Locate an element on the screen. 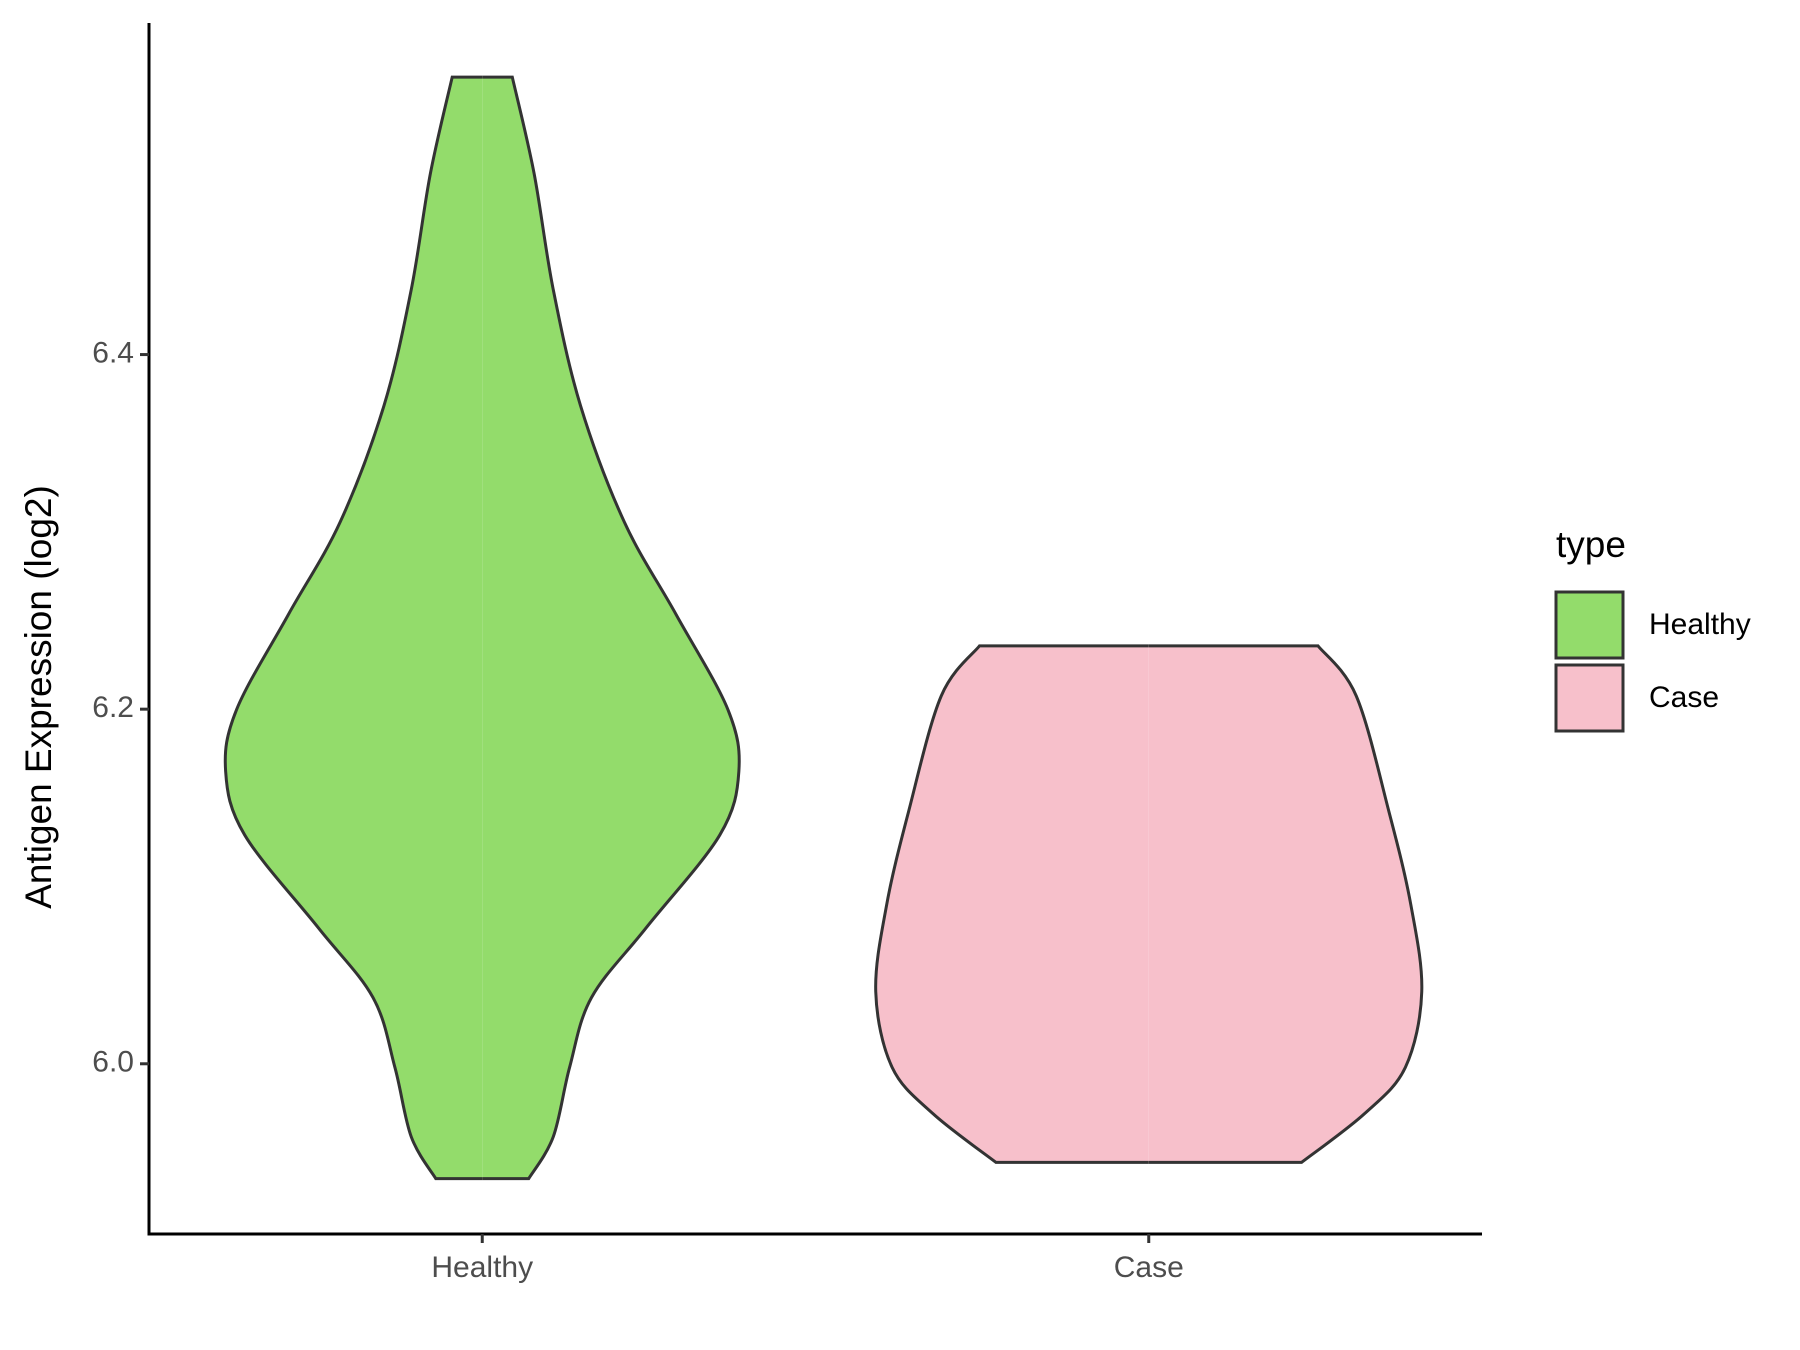 The width and height of the screenshot is (1800, 1350). y-tick-label: 6.2 is located at coordinates (113, 707).